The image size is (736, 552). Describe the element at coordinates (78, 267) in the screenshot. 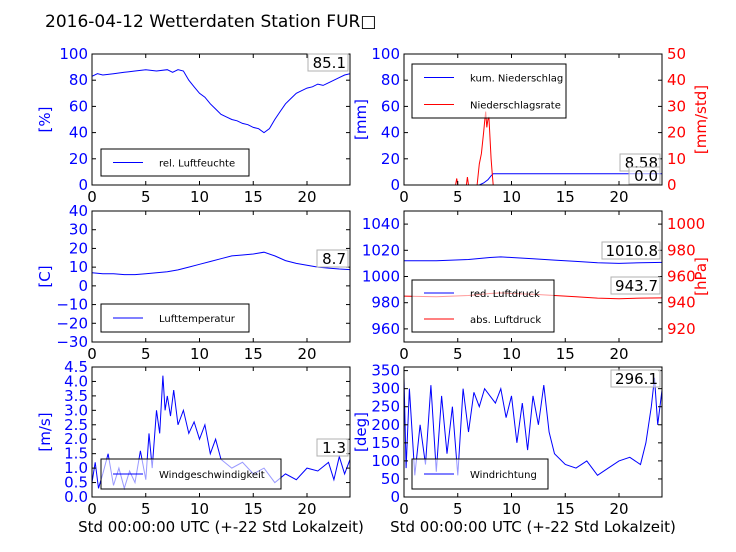

I see `y-tick-label: 10` at that location.